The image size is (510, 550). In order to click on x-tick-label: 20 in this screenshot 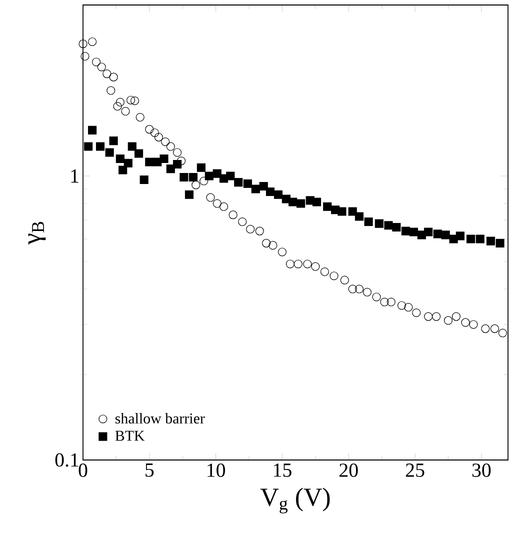, I will do `click(349, 470)`.